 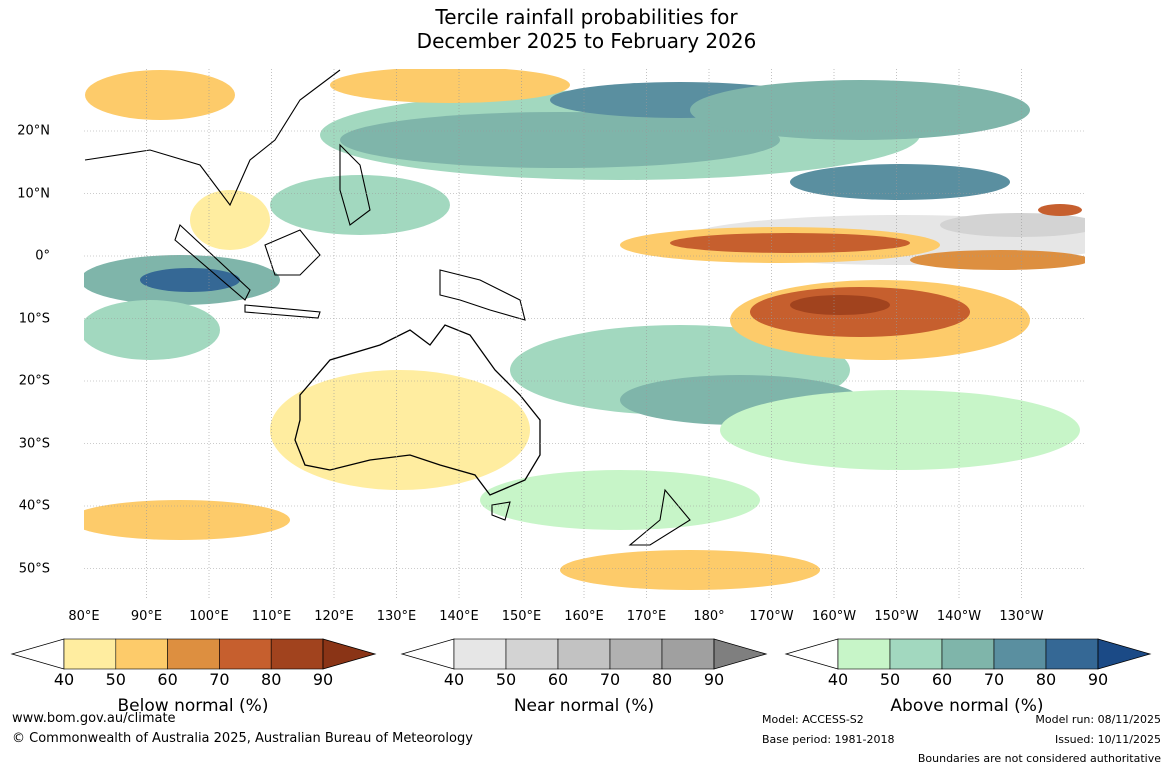 What do you see at coordinates (646, 616) in the screenshot?
I see `longitude-tick: 170°E` at bounding box center [646, 616].